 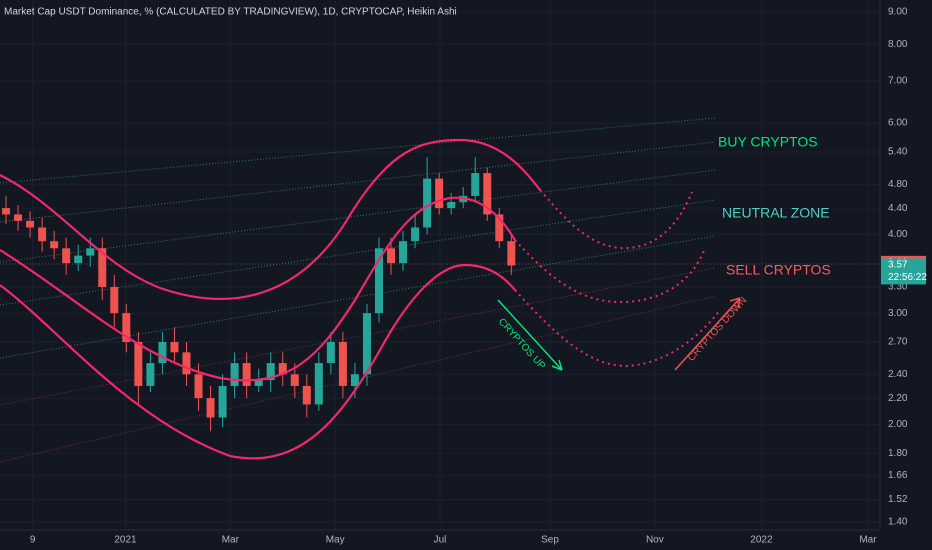 What do you see at coordinates (898, 453) in the screenshot?
I see `y-tick-label: 1.80` at bounding box center [898, 453].